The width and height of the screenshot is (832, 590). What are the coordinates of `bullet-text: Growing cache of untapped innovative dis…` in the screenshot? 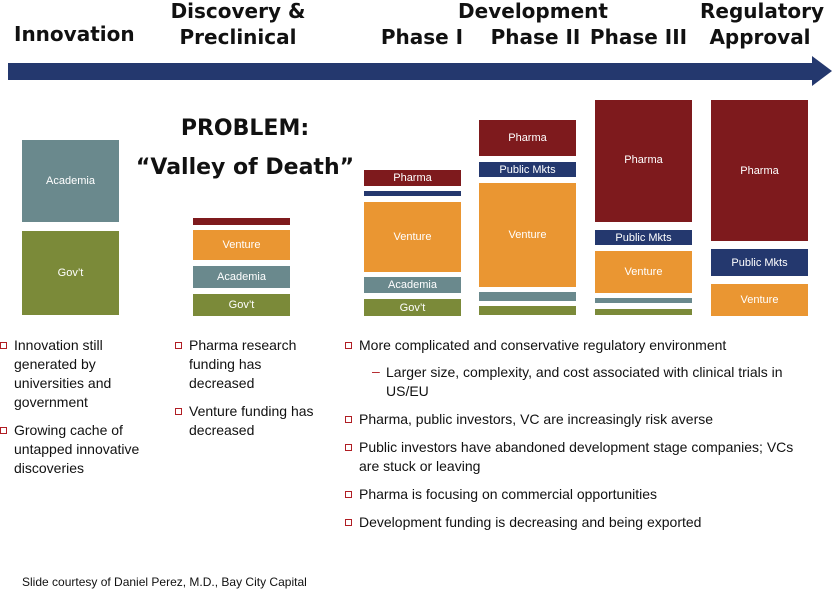 It's located at (77, 449).